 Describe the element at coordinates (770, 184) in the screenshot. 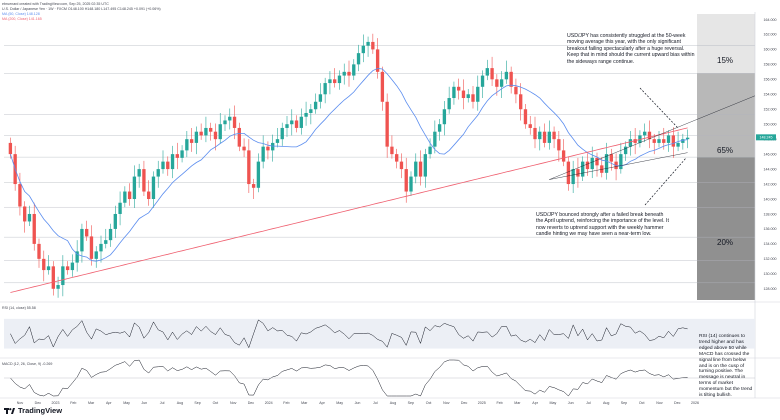

I see `y-tick-label: 142.000` at that location.